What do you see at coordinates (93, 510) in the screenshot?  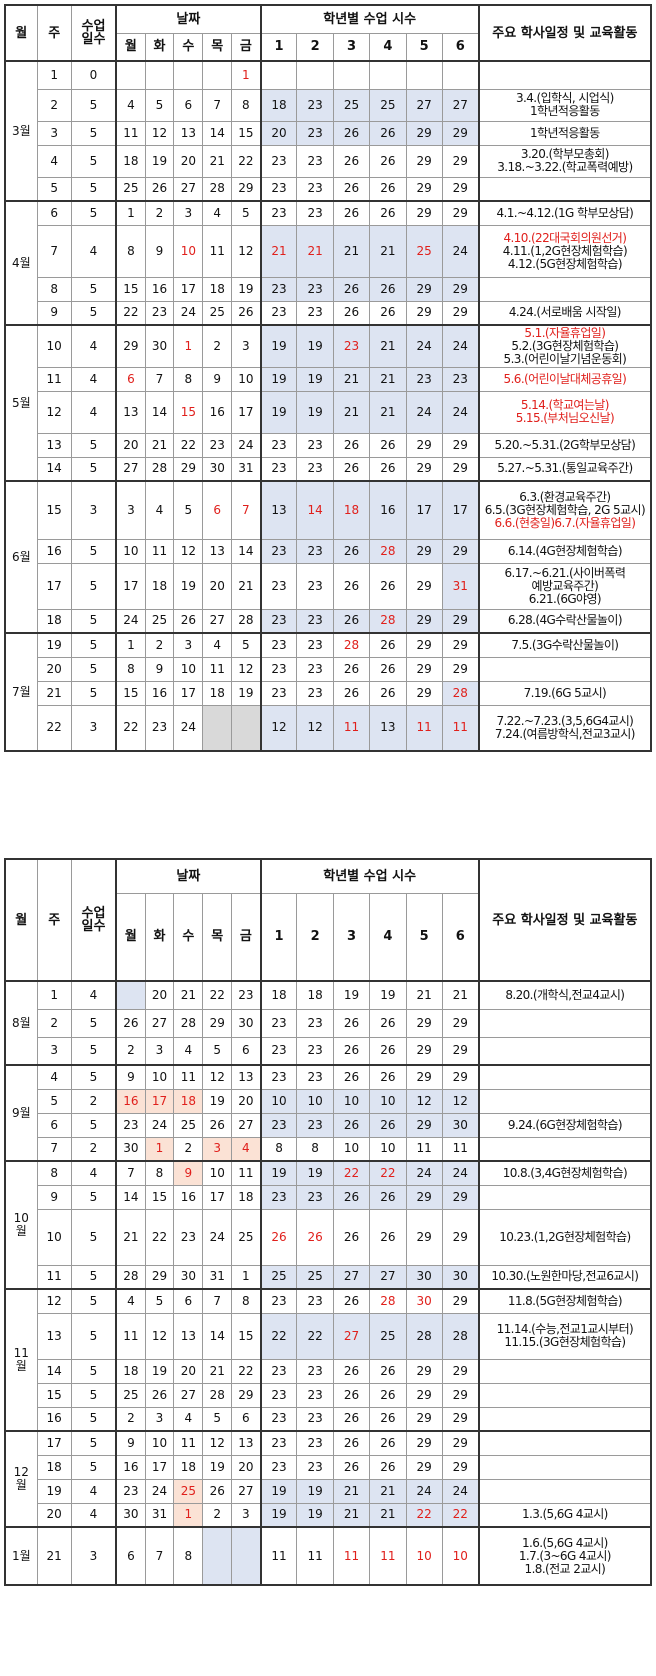 I see `class-days: 3` at bounding box center [93, 510].